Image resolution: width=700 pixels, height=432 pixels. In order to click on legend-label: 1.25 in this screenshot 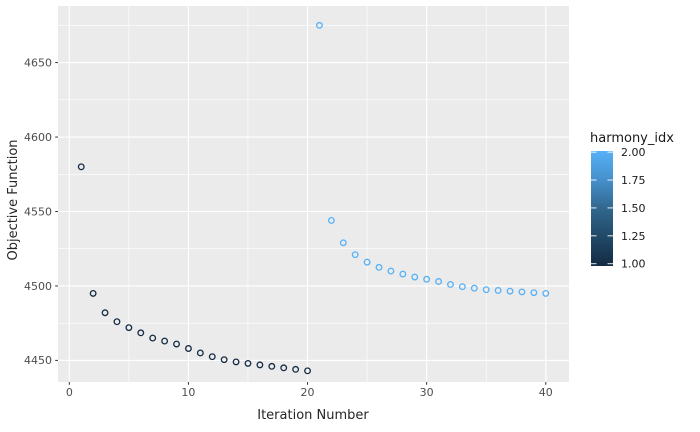, I will do `click(633, 236)`.